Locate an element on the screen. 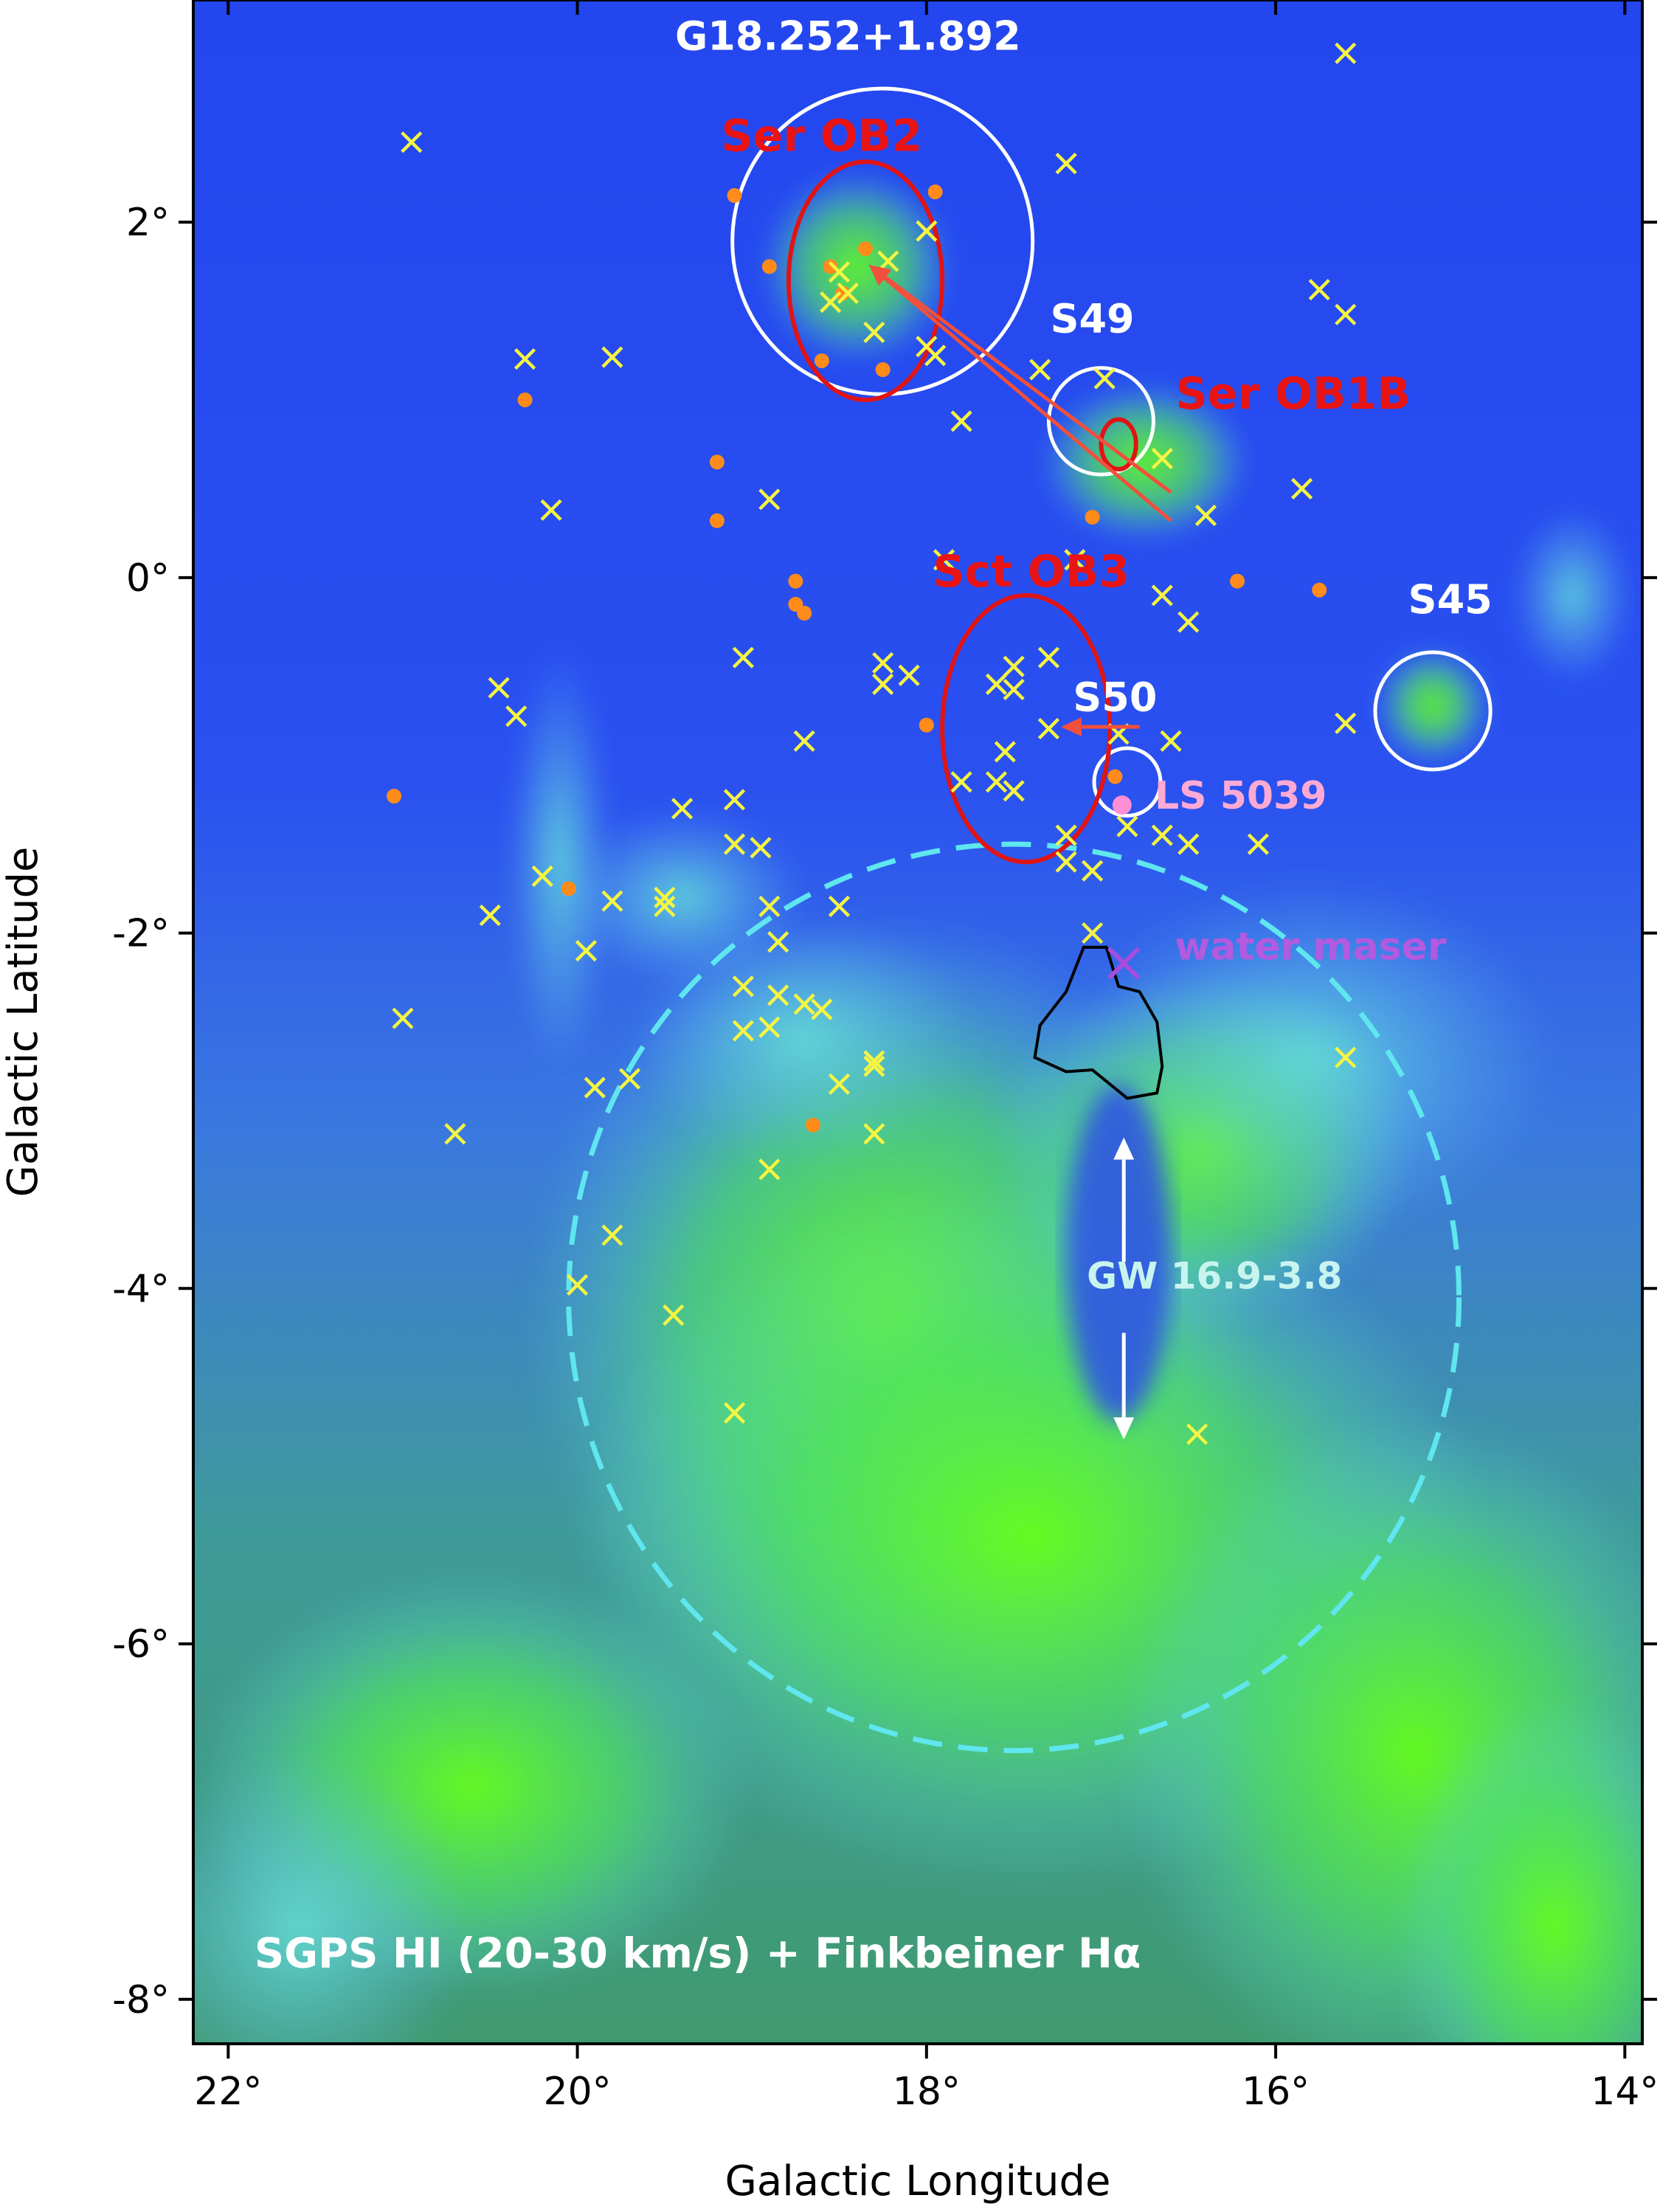  region-label-0: G18.252+1.892 is located at coordinates (848, 36).